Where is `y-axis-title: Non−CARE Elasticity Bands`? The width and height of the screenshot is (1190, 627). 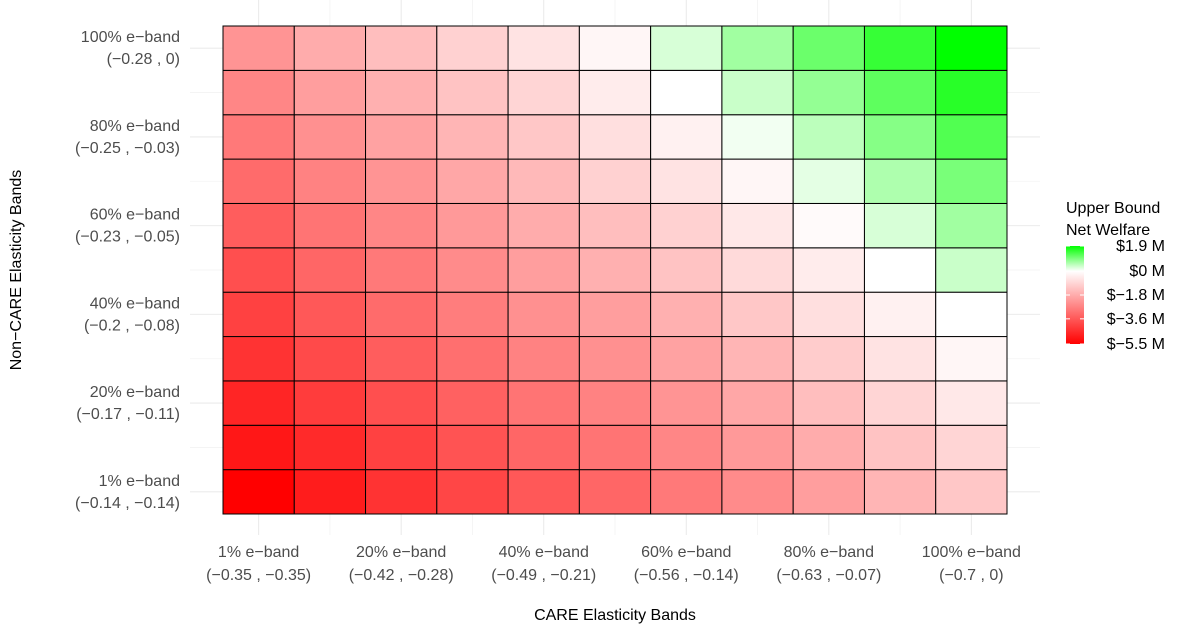 y-axis-title: Non−CARE Elasticity Bands is located at coordinates (16, 270).